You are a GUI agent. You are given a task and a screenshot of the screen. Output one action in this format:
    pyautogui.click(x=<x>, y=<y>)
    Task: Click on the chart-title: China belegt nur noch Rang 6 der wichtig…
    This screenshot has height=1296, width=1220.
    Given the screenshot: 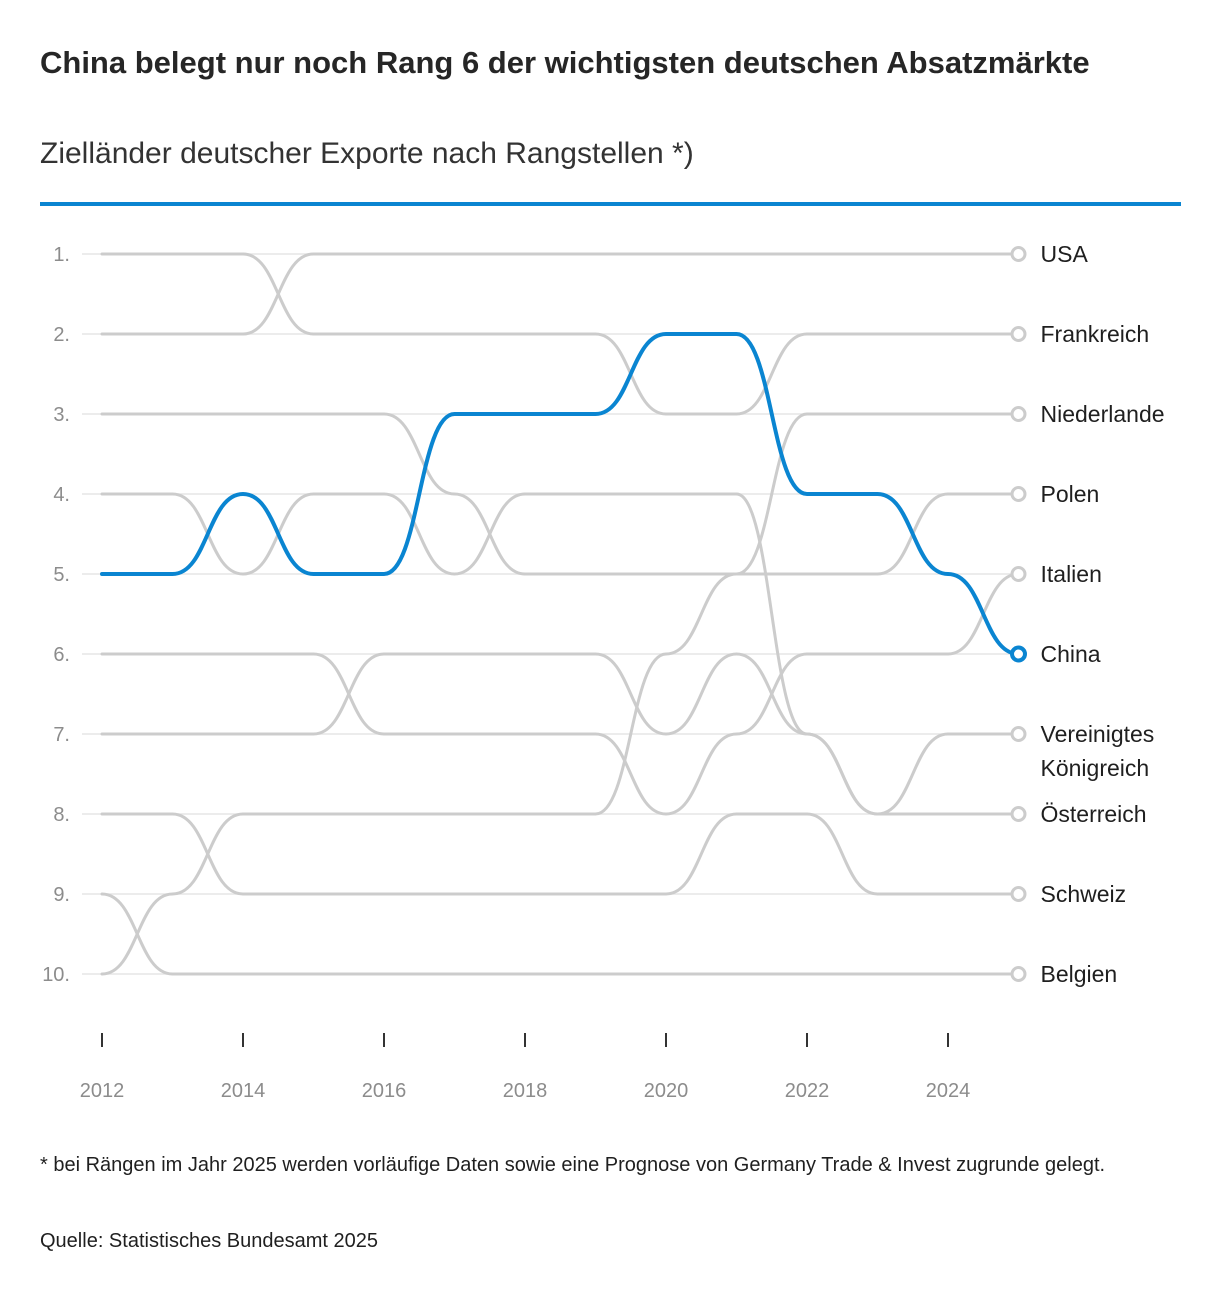 What is the action you would take?
    pyautogui.click(x=565, y=62)
    